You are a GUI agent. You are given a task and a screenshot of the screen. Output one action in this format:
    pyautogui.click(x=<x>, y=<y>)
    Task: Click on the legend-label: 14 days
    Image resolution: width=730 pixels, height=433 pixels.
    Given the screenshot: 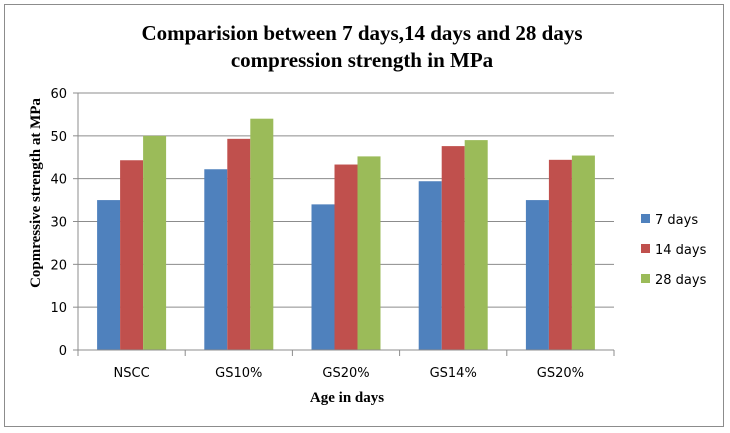 What is the action you would take?
    pyautogui.click(x=681, y=250)
    